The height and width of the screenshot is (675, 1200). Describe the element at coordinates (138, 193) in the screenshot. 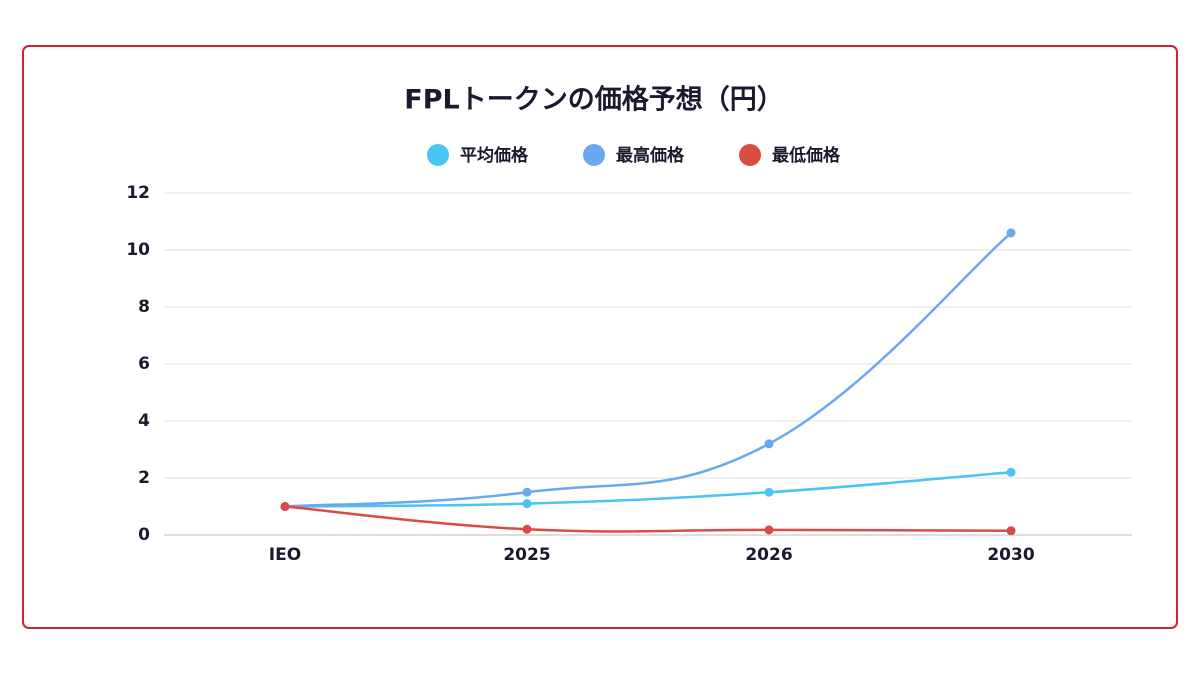

I see `y-tick-label: 12` at that location.